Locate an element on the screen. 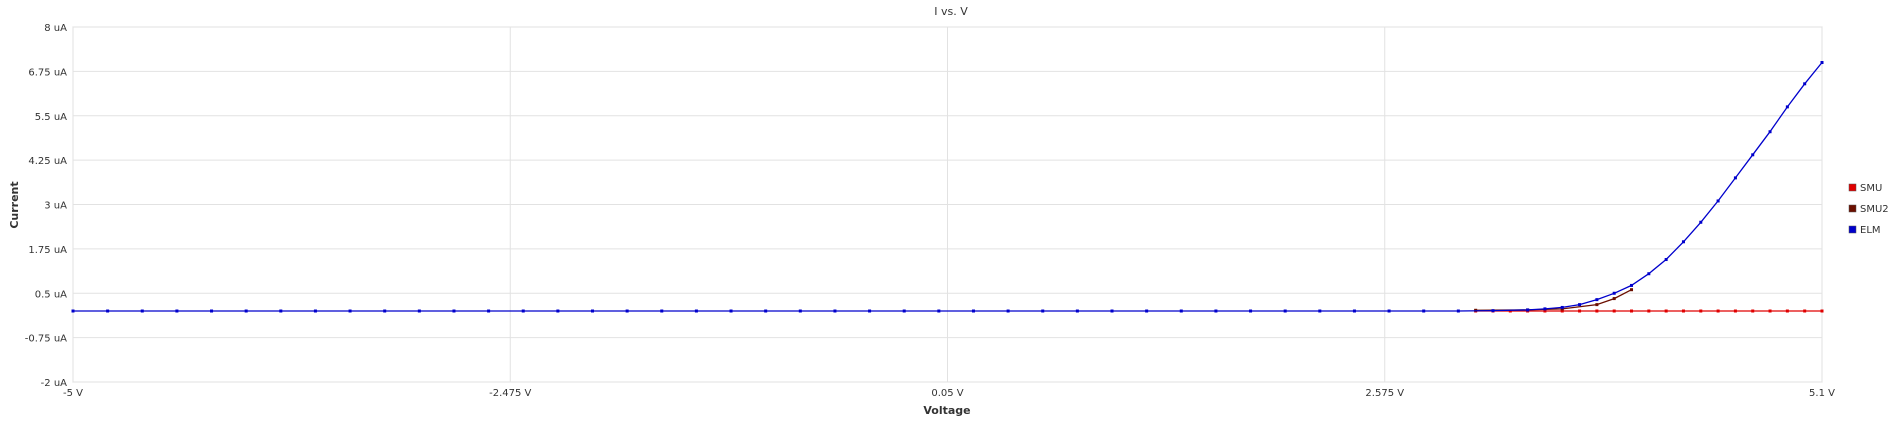 This screenshot has width=1902, height=428. legend-label: SMU is located at coordinates (1871, 188).